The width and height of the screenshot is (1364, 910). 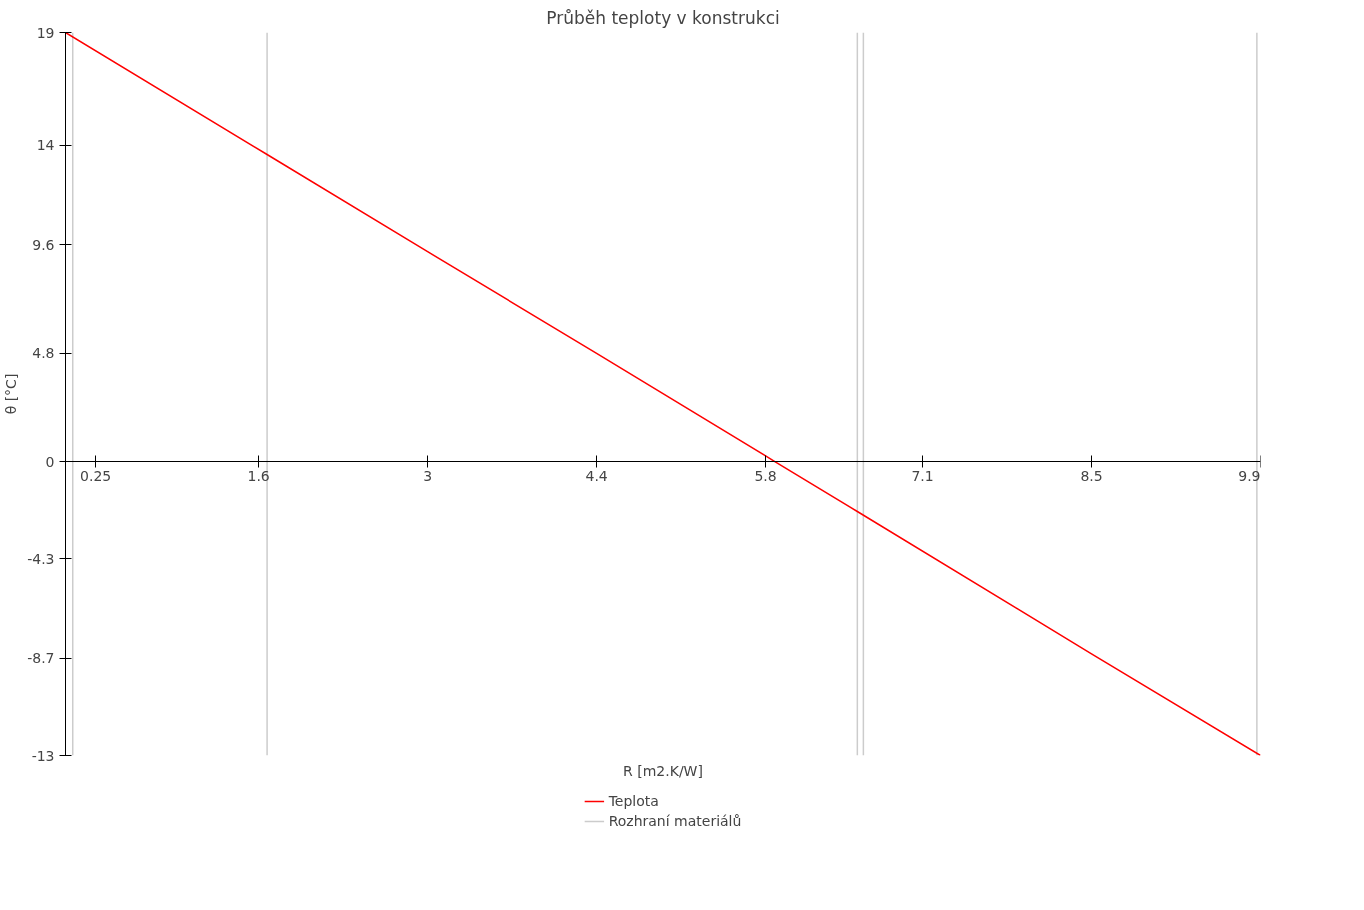 What do you see at coordinates (45, 145) in the screenshot?
I see `y-tick-label: 14` at bounding box center [45, 145].